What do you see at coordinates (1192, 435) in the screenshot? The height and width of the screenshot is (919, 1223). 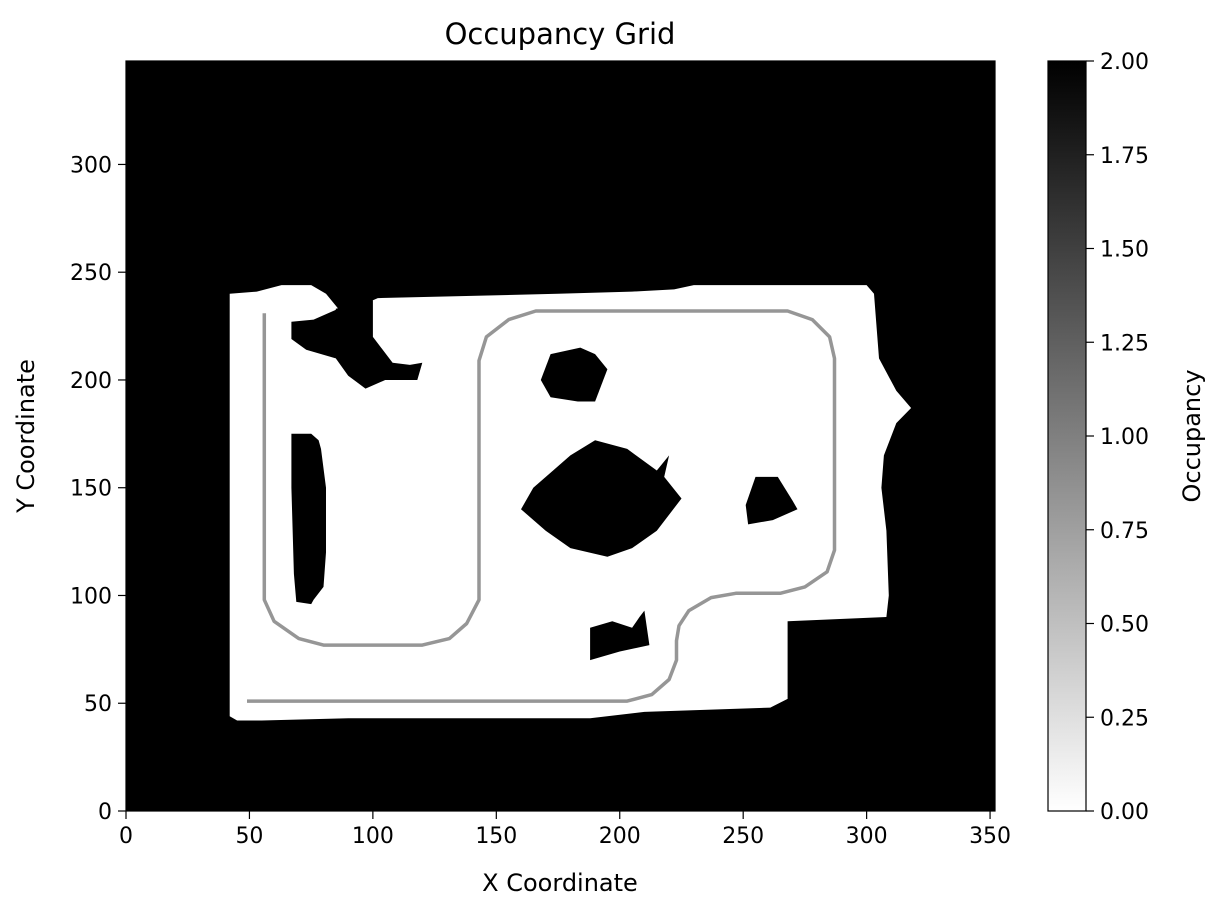 I see `colorbar-label: Occupancy` at bounding box center [1192, 435].